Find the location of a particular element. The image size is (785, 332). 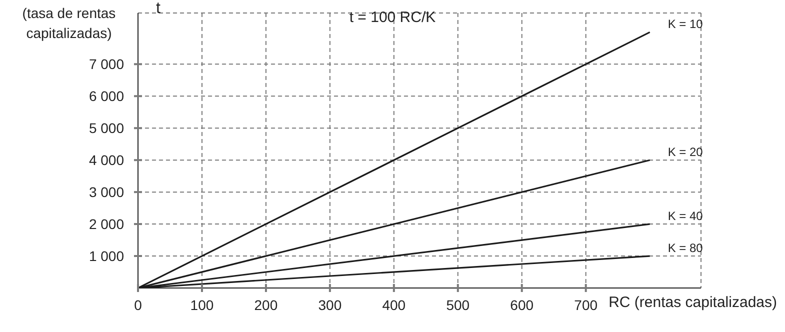

text: (tasa de rentas capitalizadas) is located at coordinates (69, 23).